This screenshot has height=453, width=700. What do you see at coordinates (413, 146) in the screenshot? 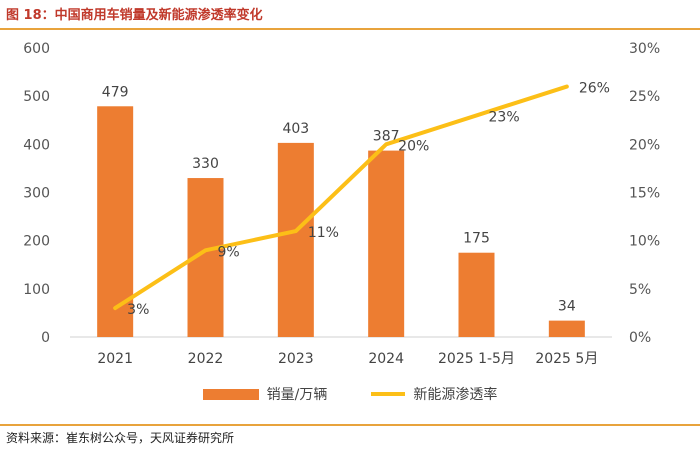
I see `line-value-label: 20%` at bounding box center [413, 146].